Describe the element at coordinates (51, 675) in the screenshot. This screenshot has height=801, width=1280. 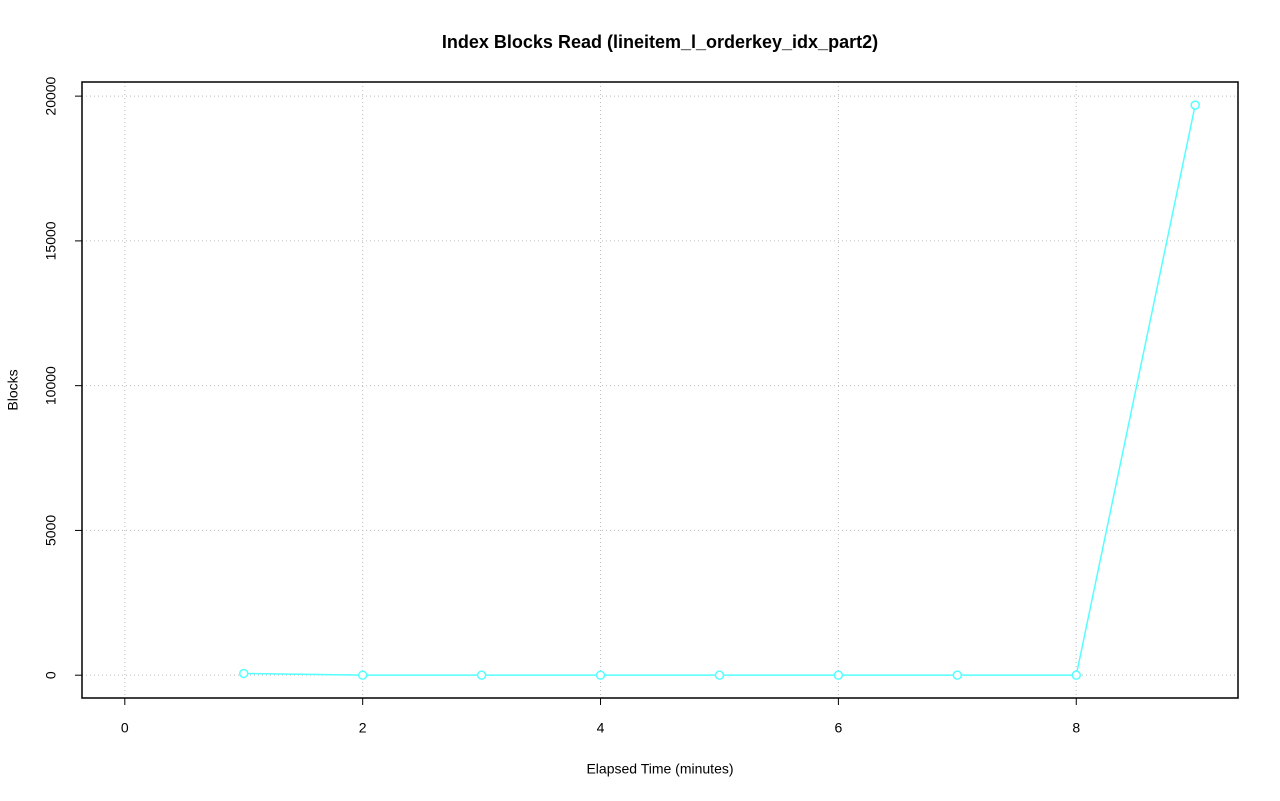
I see `y-tick-label: 0` at that location.